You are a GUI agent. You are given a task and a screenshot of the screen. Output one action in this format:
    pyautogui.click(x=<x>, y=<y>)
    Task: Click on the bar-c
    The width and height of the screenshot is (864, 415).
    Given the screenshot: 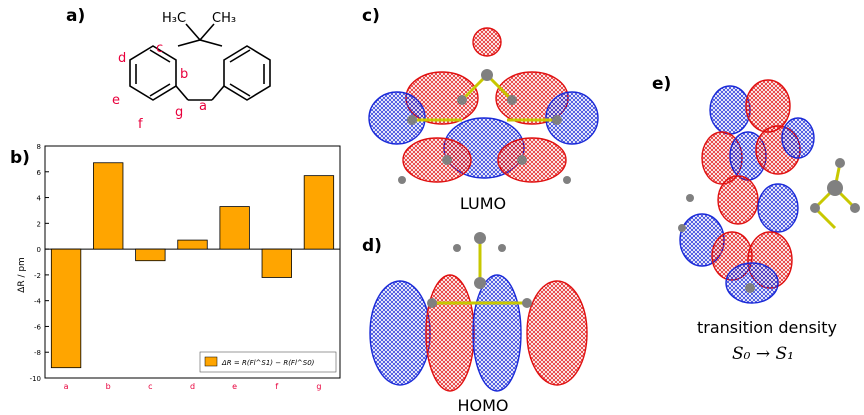 What is the action you would take?
    pyautogui.click(x=150, y=255)
    